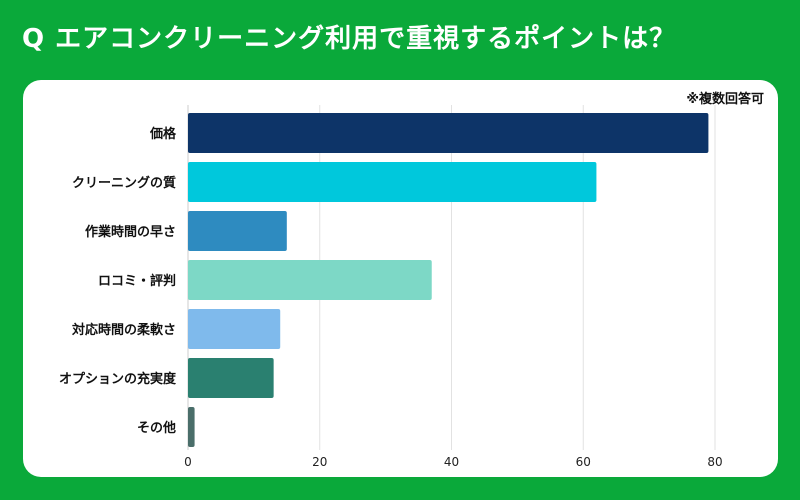 The image size is (800, 500). What do you see at coordinates (137, 281) in the screenshot?
I see `category-label-4: ロコミ・評判` at bounding box center [137, 281].